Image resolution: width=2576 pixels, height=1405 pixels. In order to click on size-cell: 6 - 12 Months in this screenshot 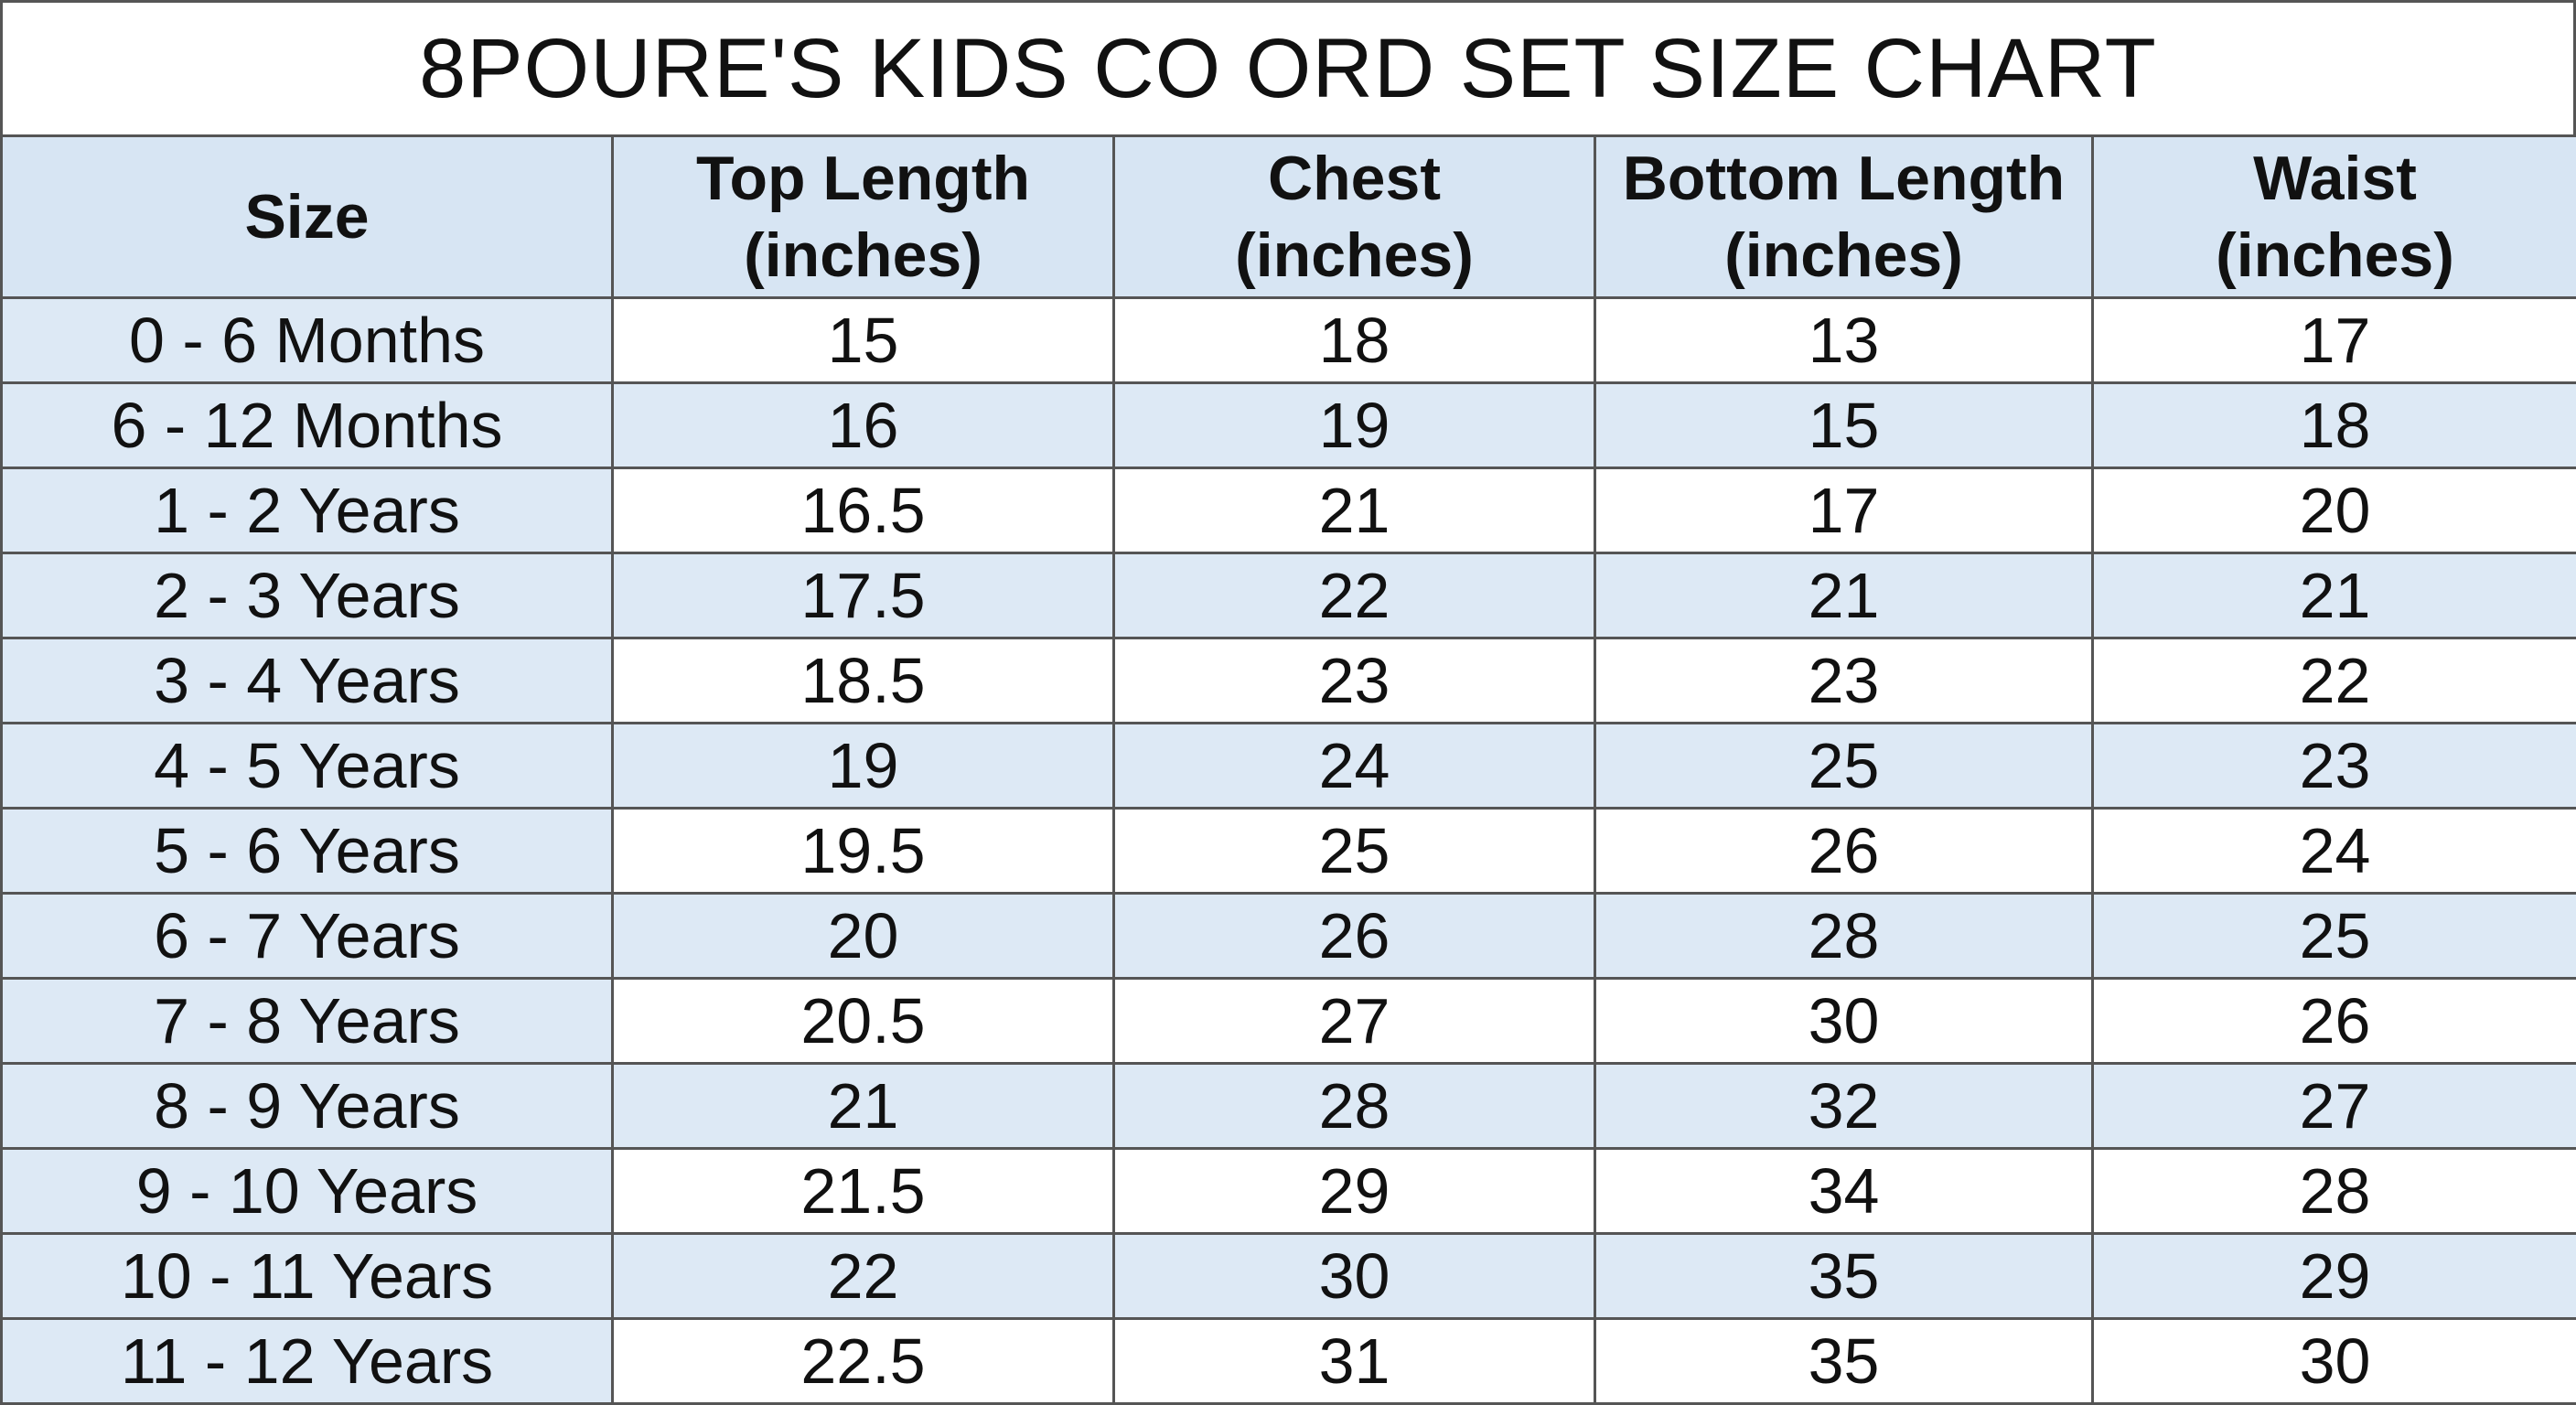, I will do `click(307, 425)`.